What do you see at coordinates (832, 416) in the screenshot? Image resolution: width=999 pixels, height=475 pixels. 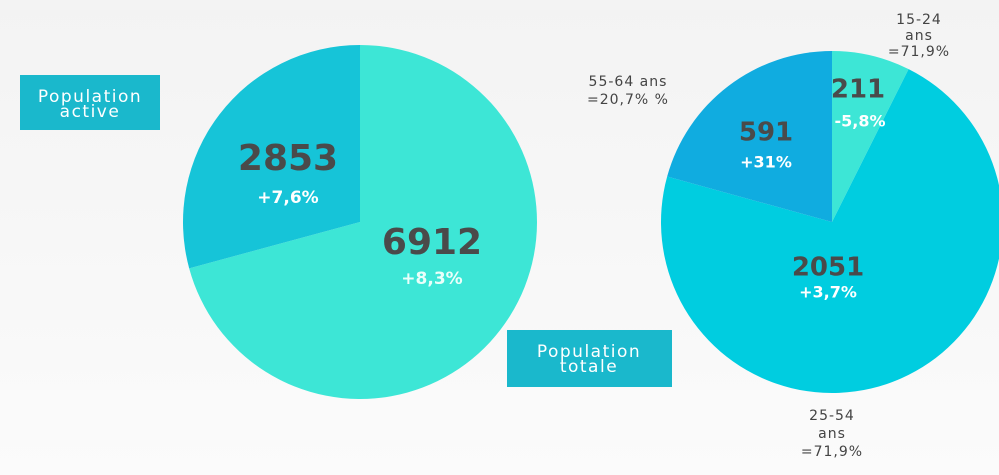 I see `category-label: 25-54` at bounding box center [832, 416].